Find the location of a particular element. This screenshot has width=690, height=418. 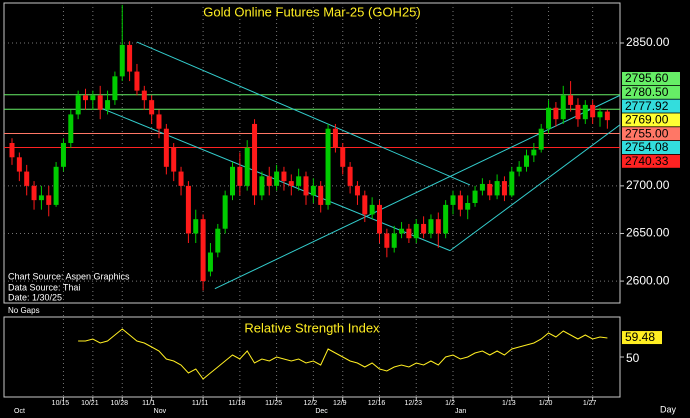

trendline is located at coordinates (535, 188).